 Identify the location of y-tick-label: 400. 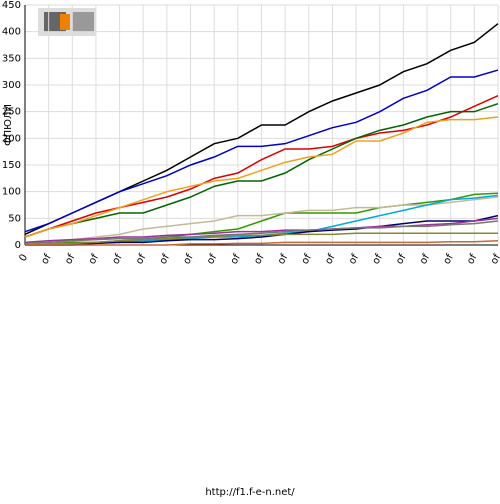
(11, 32).